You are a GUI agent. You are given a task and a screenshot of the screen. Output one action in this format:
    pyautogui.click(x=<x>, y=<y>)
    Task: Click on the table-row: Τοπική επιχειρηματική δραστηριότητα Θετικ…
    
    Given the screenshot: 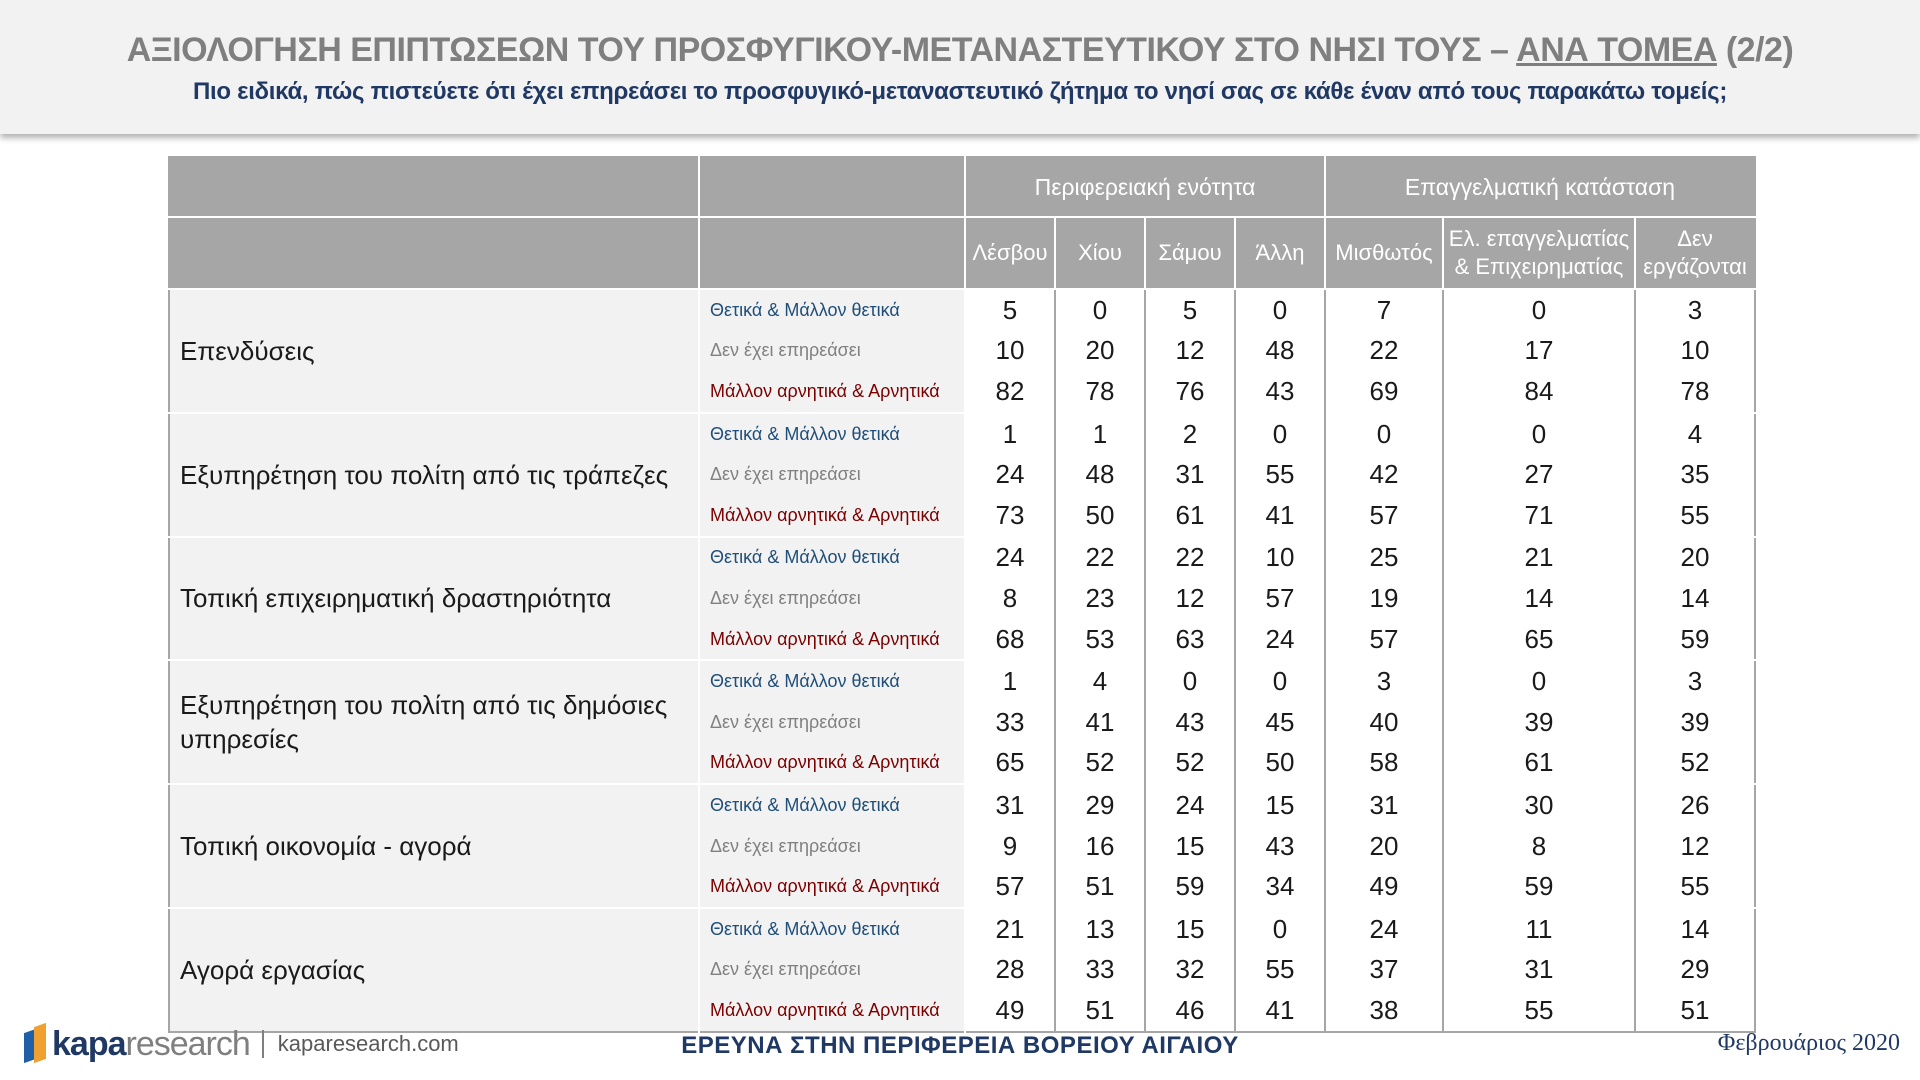 What is the action you would take?
    pyautogui.click(x=962, y=598)
    